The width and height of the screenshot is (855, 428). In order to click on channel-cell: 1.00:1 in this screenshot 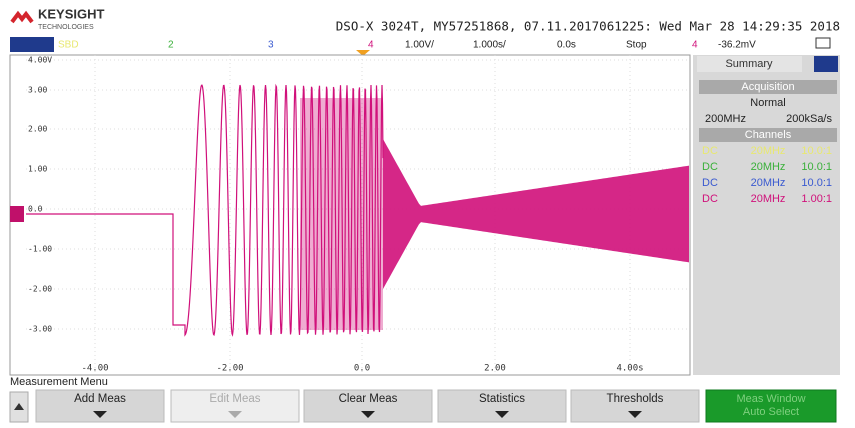, I will do `click(816, 199)`.